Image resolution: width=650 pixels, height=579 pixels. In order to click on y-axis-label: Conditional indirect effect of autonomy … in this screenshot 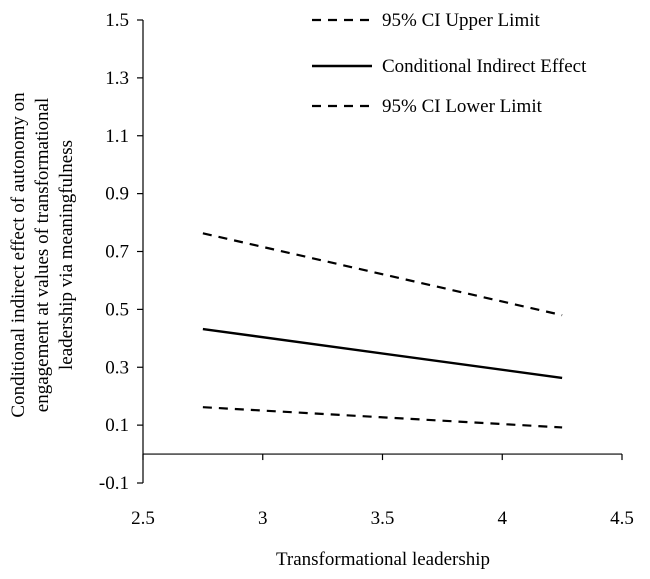, I will do `click(42, 255)`.